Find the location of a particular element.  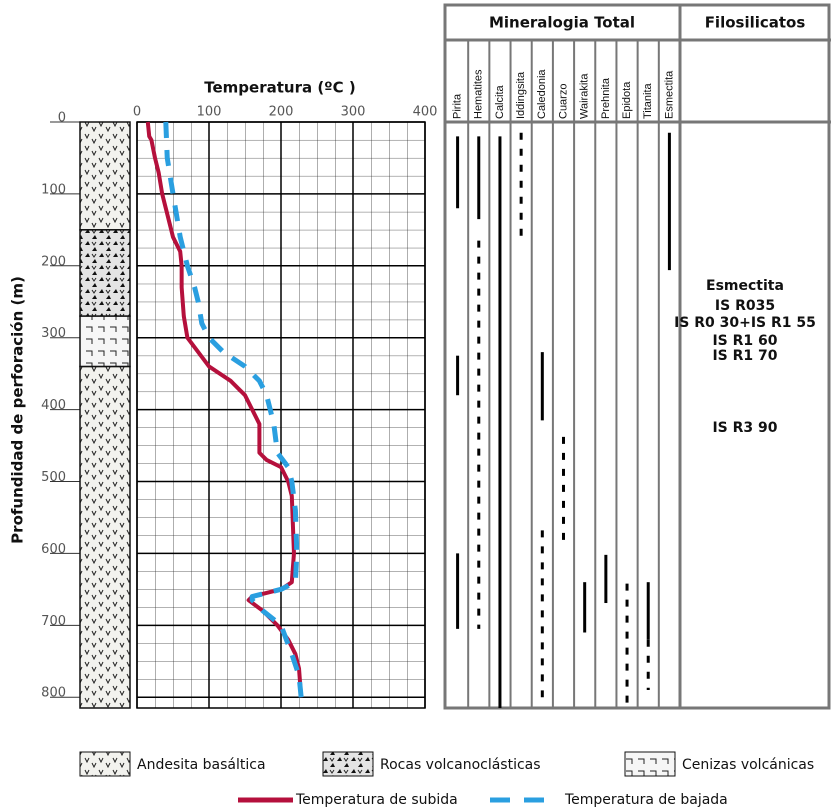

filo-label: IS R3 90 is located at coordinates (744, 428).